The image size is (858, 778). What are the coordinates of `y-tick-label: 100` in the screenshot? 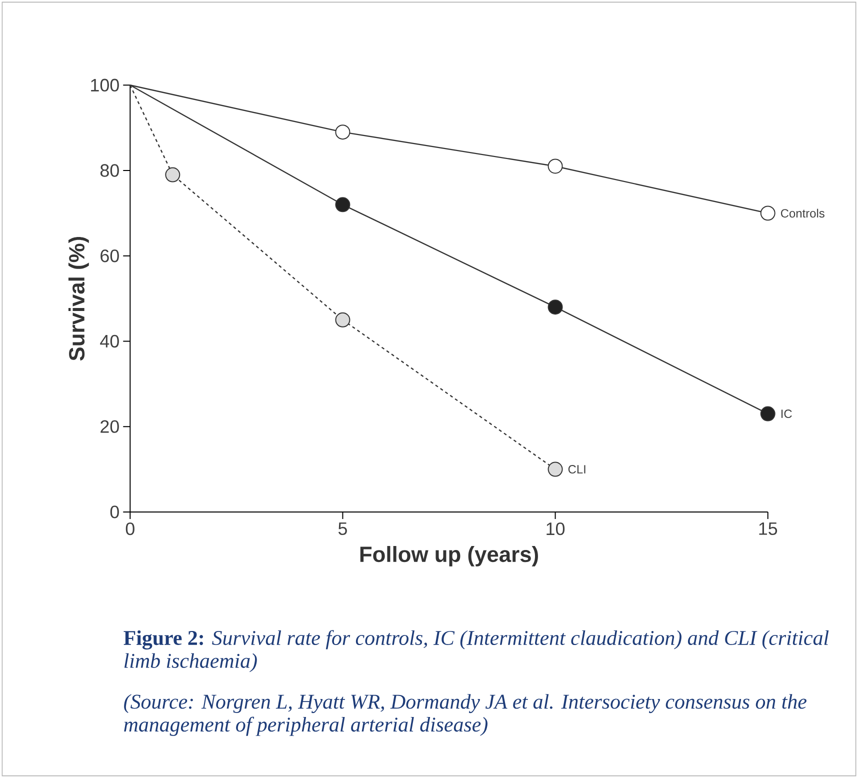 It's located at (105, 85).